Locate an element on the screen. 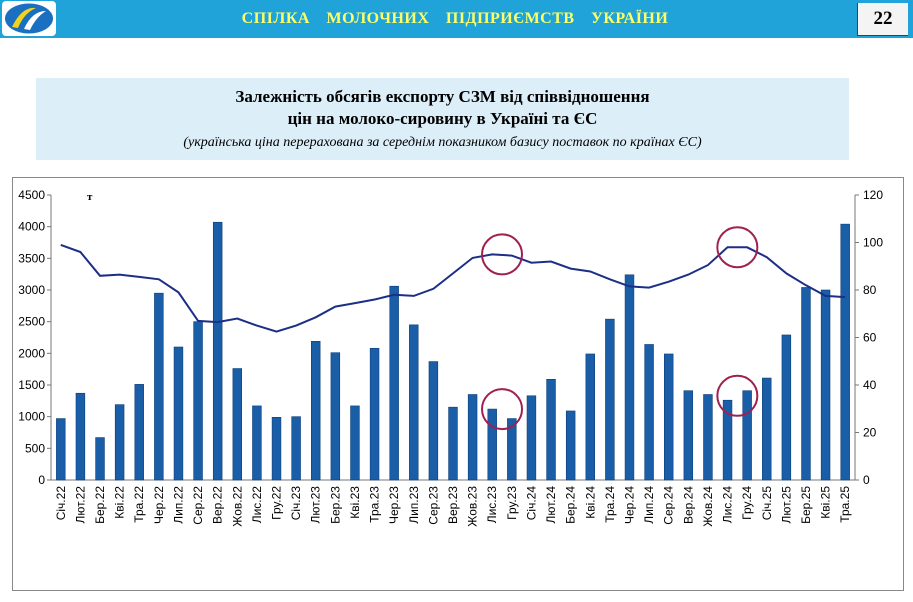 The image size is (913, 602). left-tick-label: 0 is located at coordinates (41, 480).